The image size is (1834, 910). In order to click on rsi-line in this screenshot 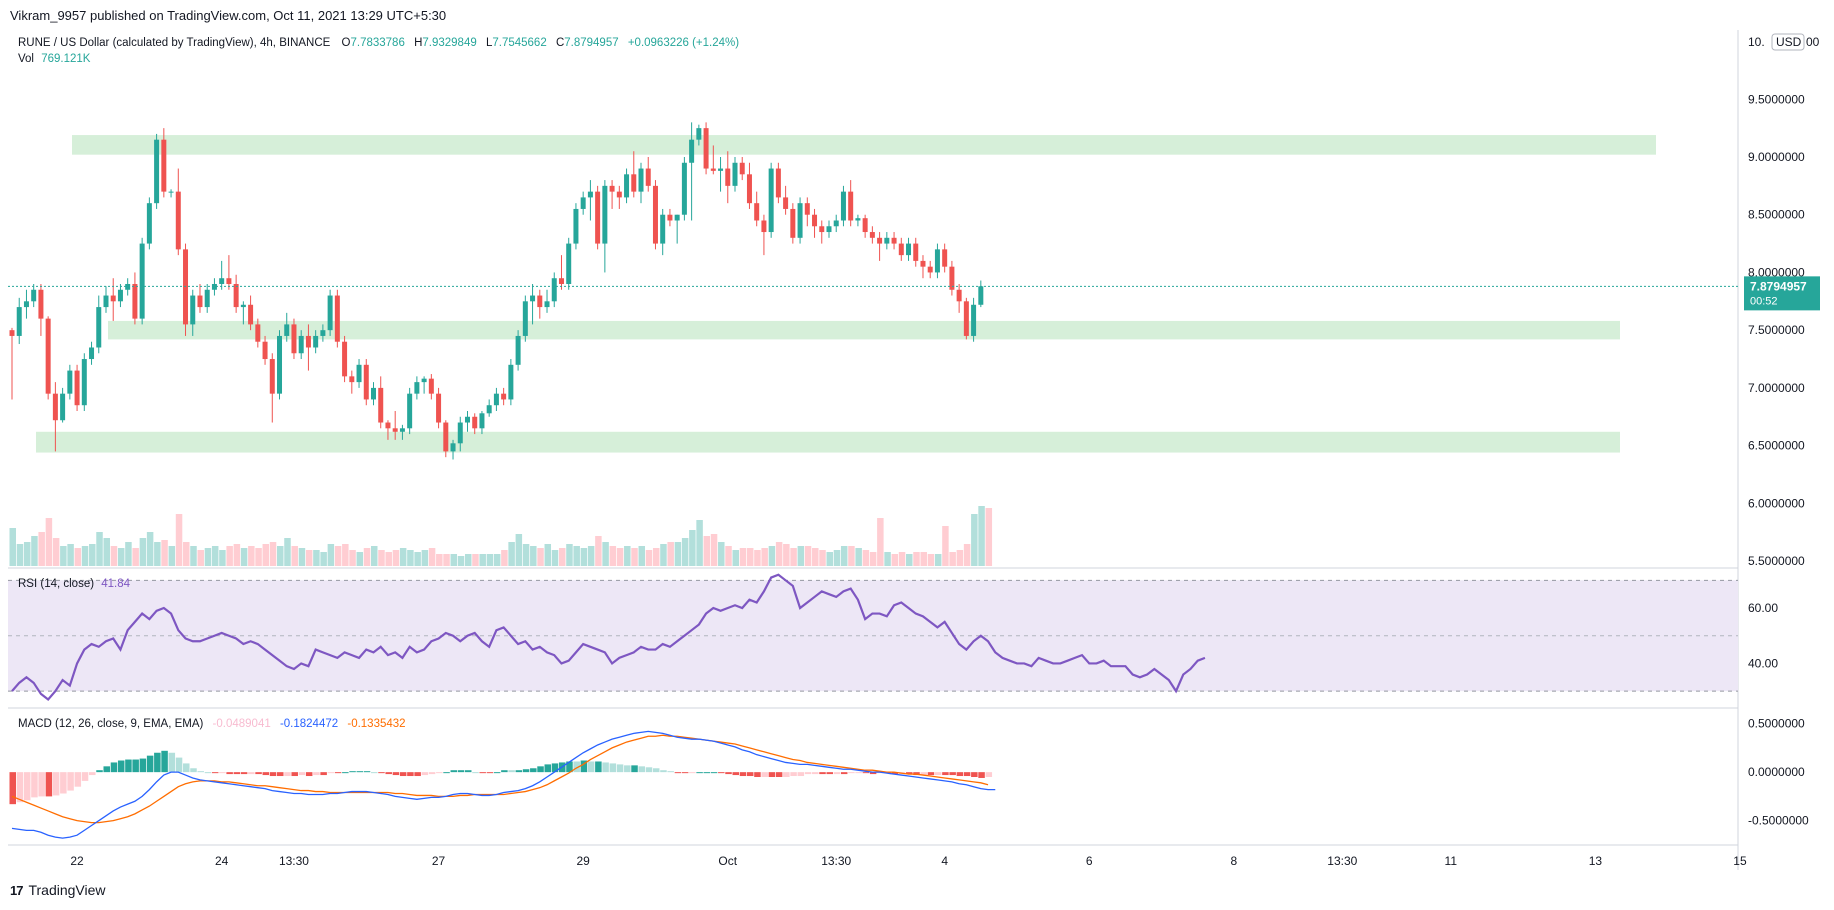, I will do `click(608, 637)`.